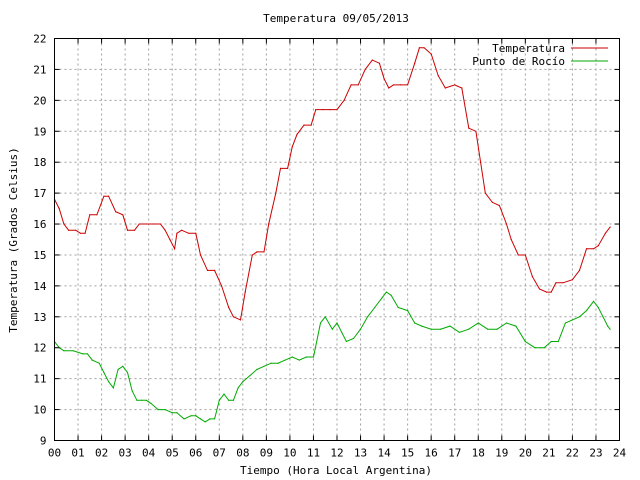  Describe the element at coordinates (39, 39) in the screenshot. I see `y-tick-label: 22` at that location.